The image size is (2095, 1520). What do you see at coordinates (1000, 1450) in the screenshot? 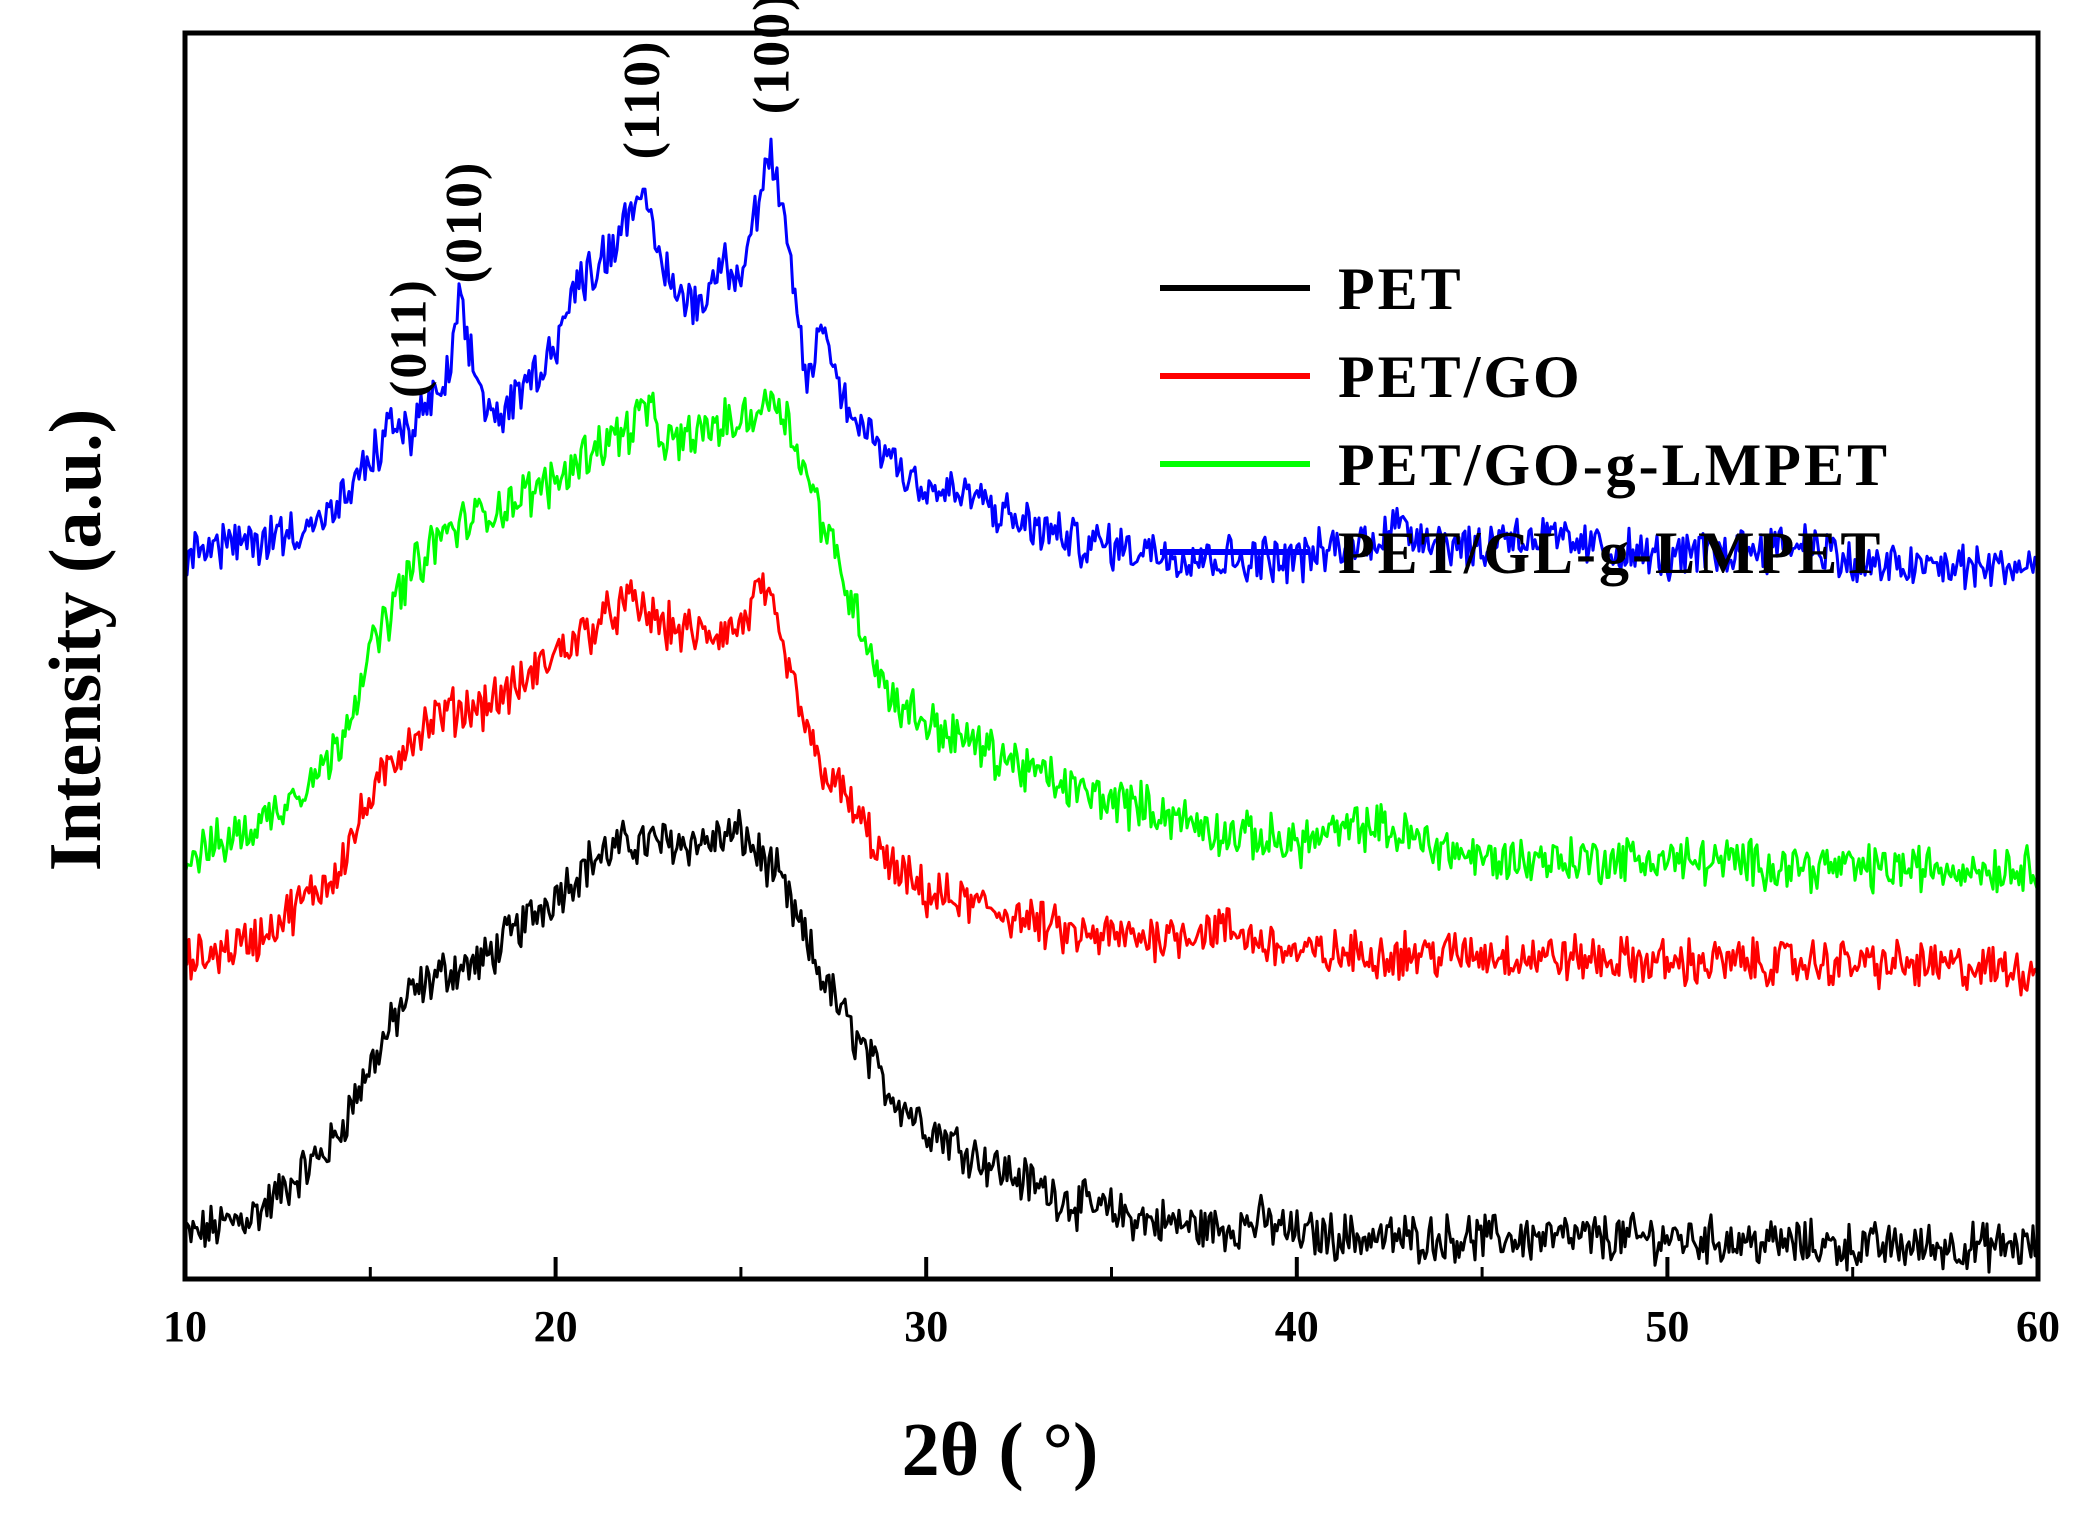
I see `x-axis-label: 2θ ( °)` at bounding box center [1000, 1450].